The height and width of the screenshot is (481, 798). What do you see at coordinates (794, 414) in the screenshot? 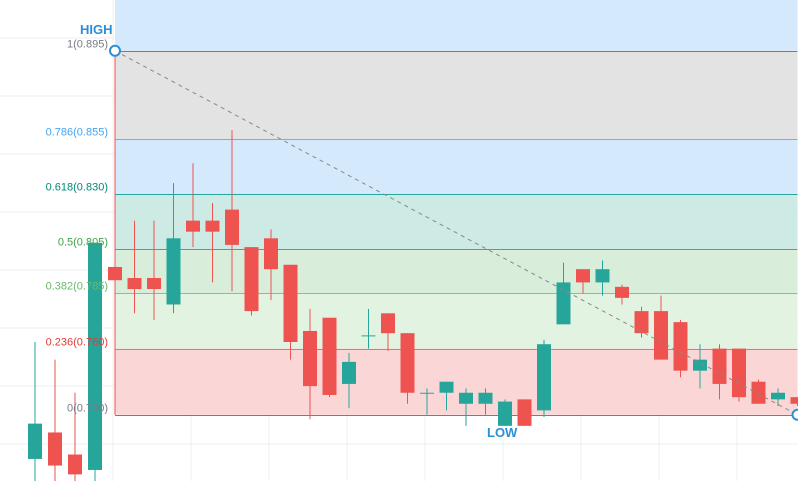
I see `fib-low-handle` at bounding box center [794, 414].